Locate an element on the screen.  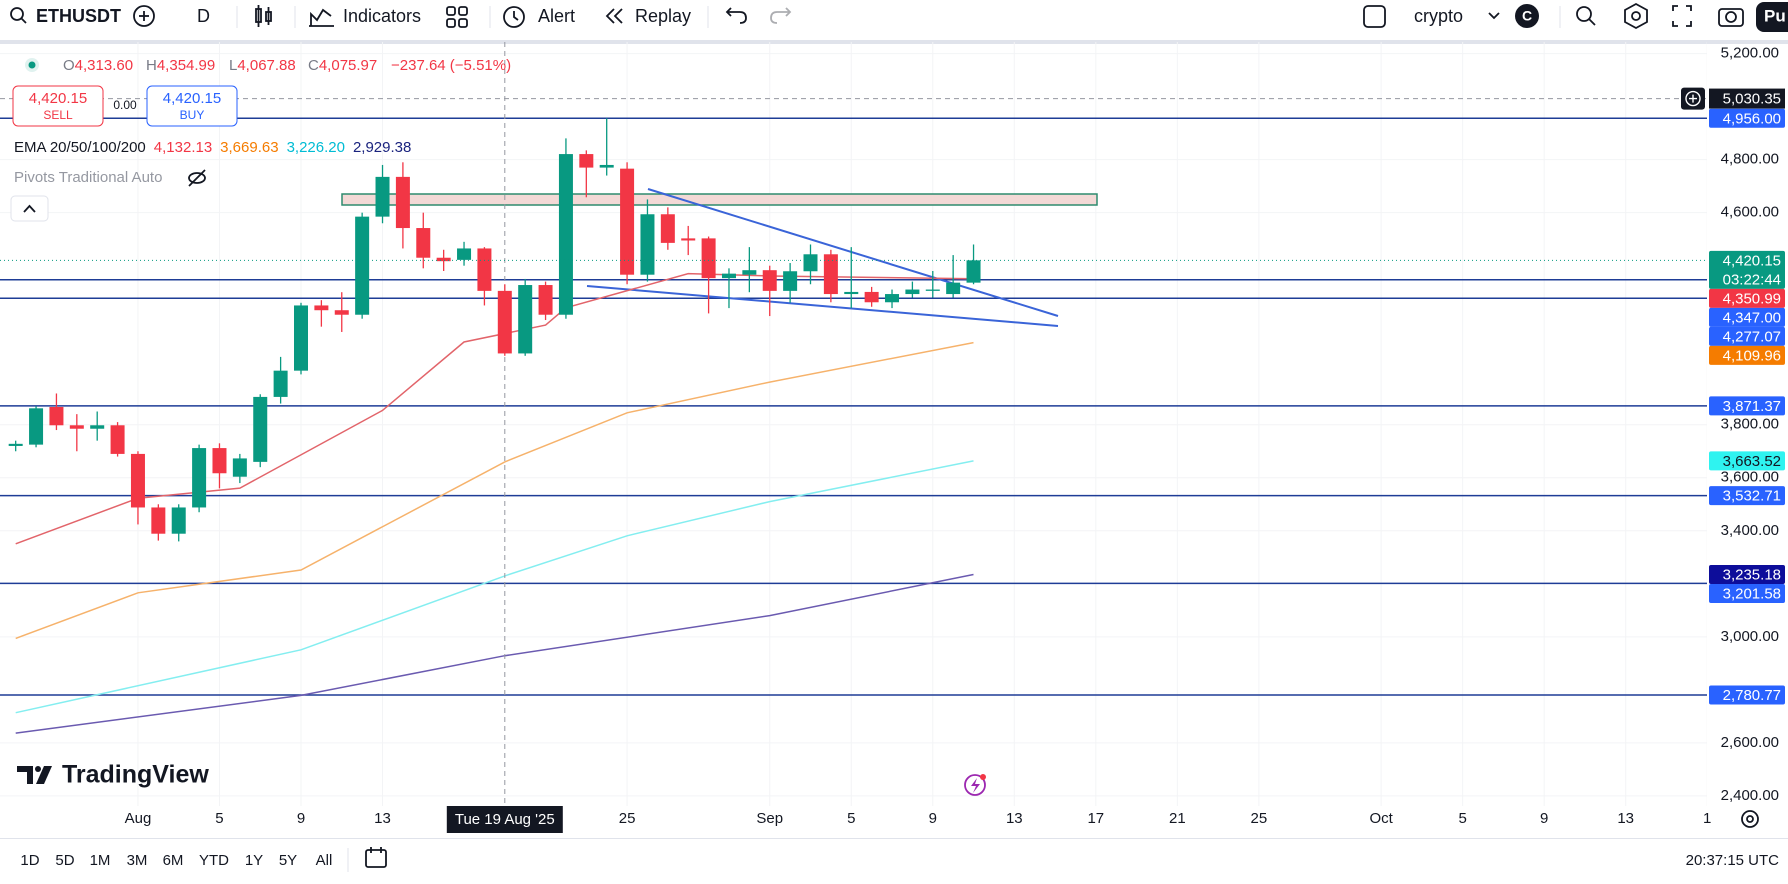
clock: 20:37:15 UTC is located at coordinates (1733, 860).